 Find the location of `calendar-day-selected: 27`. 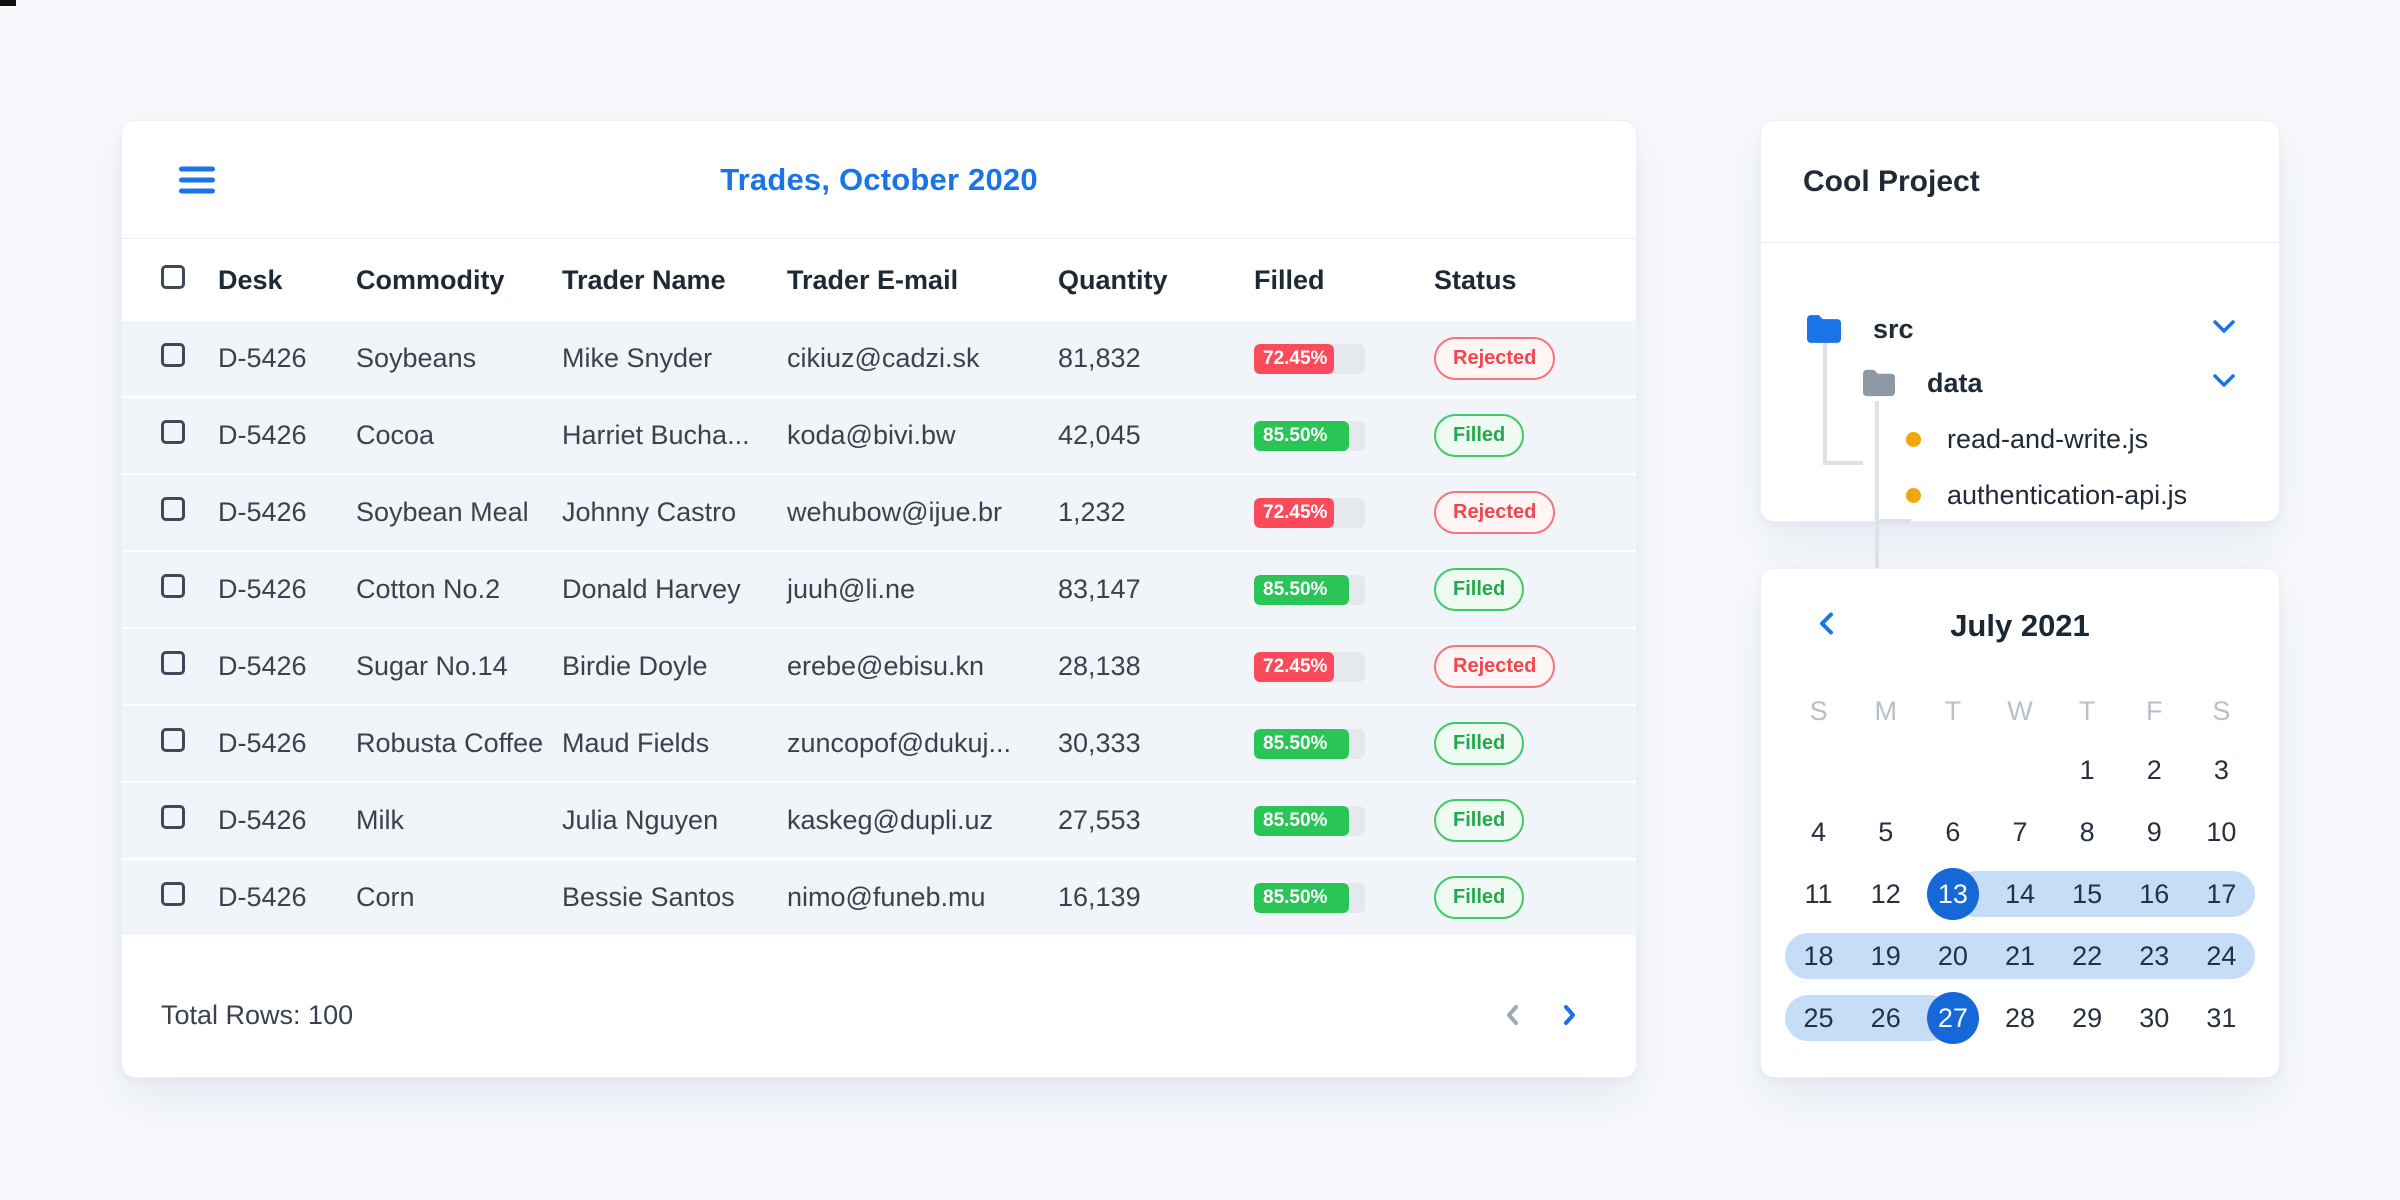

calendar-day-selected: 27 is located at coordinates (1952, 1018).